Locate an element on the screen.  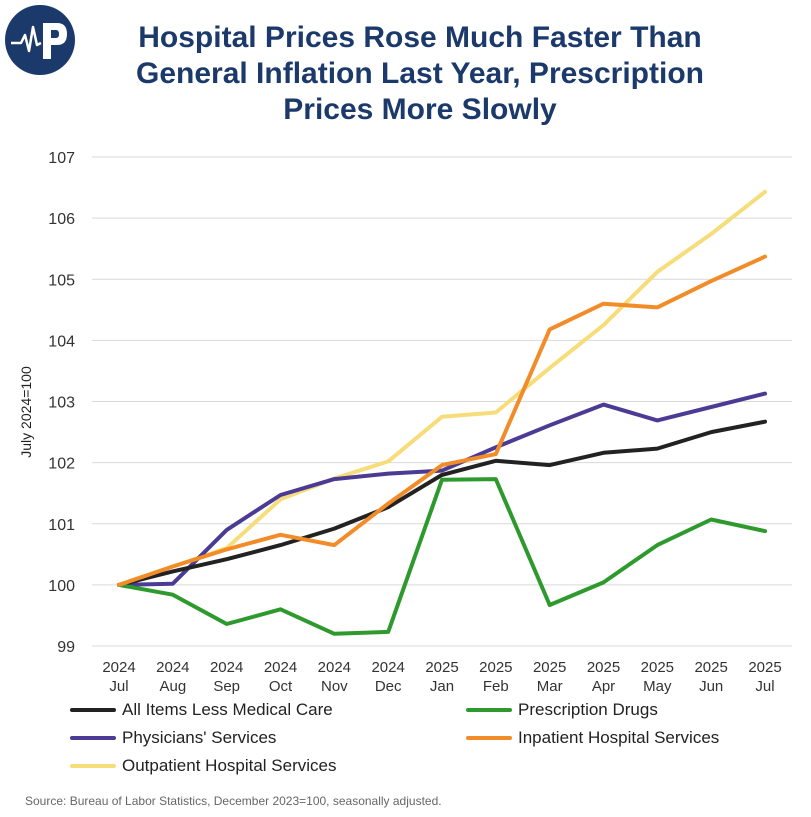
legend-item: All Items Less Medical Care is located at coordinates (201, 710).